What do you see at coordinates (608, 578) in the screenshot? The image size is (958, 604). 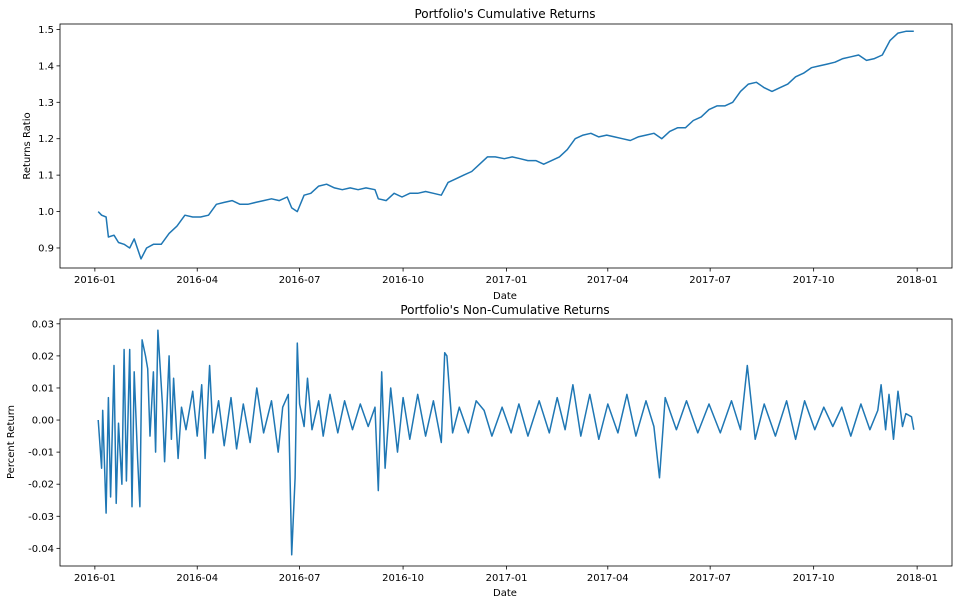 I see `non-cumulative-x-tick-label: 2017-04` at bounding box center [608, 578].